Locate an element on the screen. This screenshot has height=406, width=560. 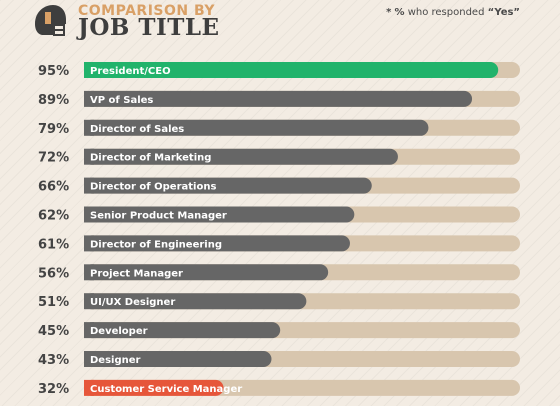
value-label: 61% is located at coordinates (53, 244).